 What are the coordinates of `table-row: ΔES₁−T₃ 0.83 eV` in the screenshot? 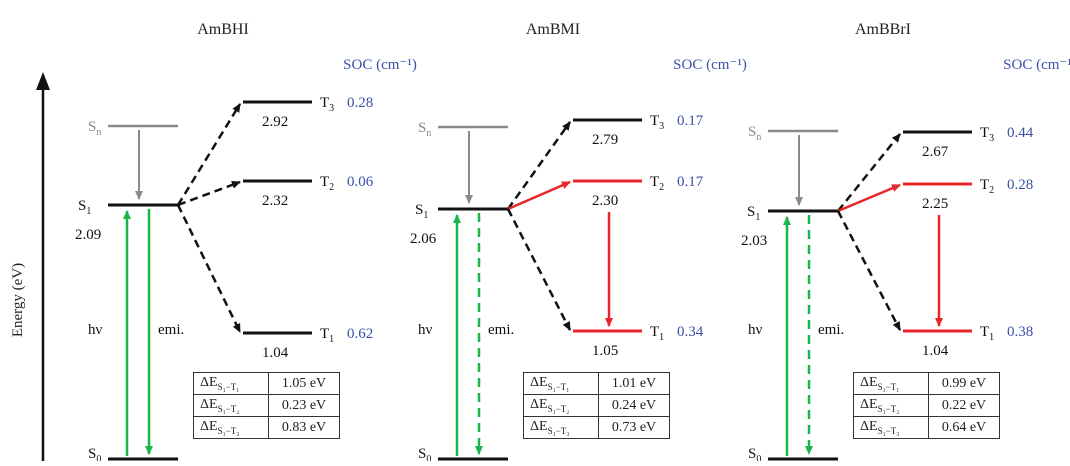 It's located at (266, 427).